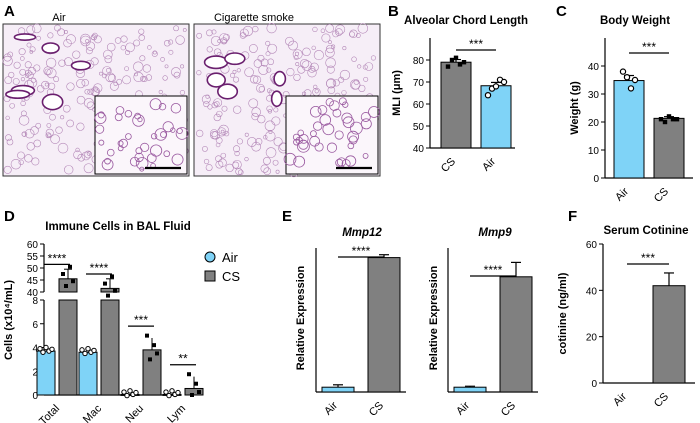  What do you see at coordinates (88, 373) in the screenshot?
I see `bar-air` at bounding box center [88, 373].